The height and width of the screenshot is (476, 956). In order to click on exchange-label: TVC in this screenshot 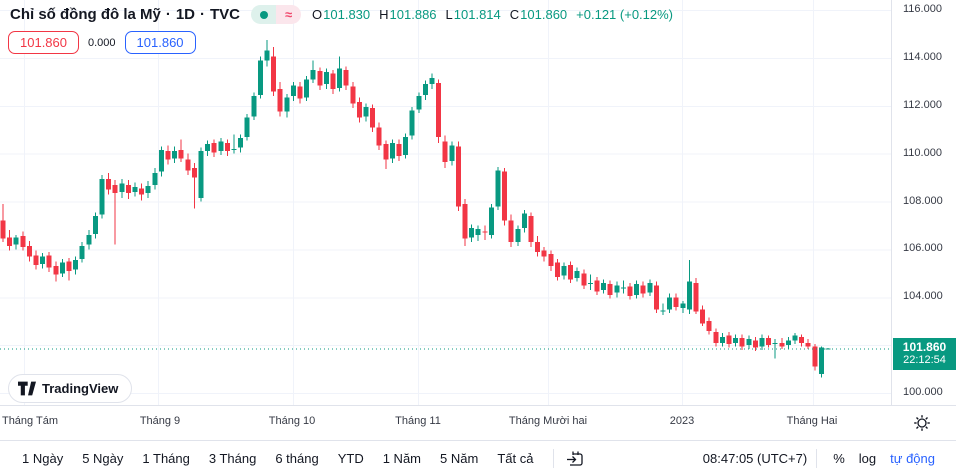, I will do `click(225, 14)`.